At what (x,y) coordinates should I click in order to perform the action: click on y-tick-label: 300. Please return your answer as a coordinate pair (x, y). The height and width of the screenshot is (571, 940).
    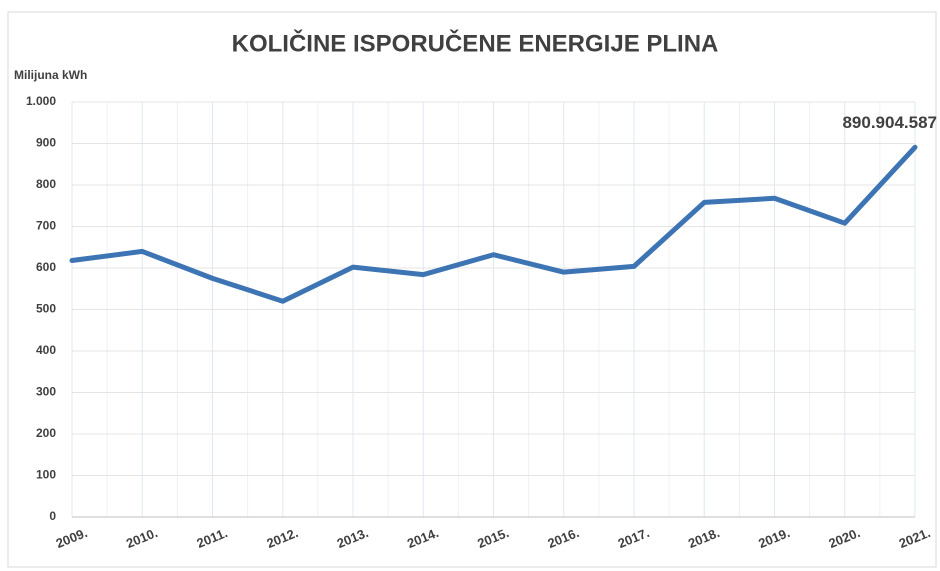
    Looking at the image, I should click on (46, 392).